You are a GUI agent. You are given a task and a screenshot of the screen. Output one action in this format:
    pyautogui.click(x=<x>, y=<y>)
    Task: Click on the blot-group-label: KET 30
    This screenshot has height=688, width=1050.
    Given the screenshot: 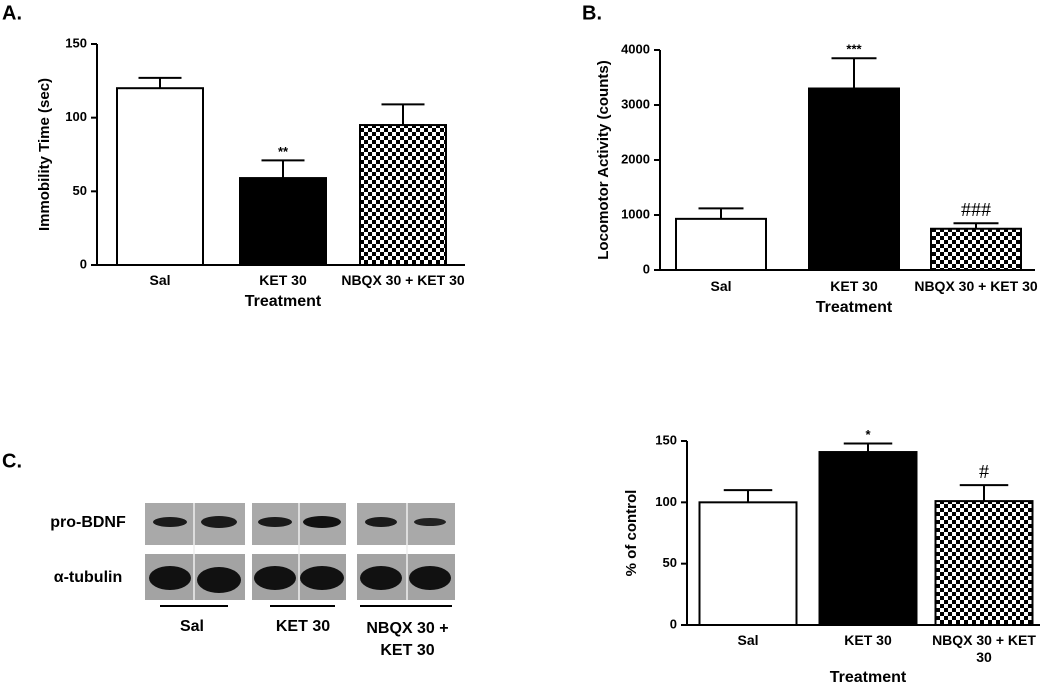 What is the action you would take?
    pyautogui.click(x=303, y=626)
    